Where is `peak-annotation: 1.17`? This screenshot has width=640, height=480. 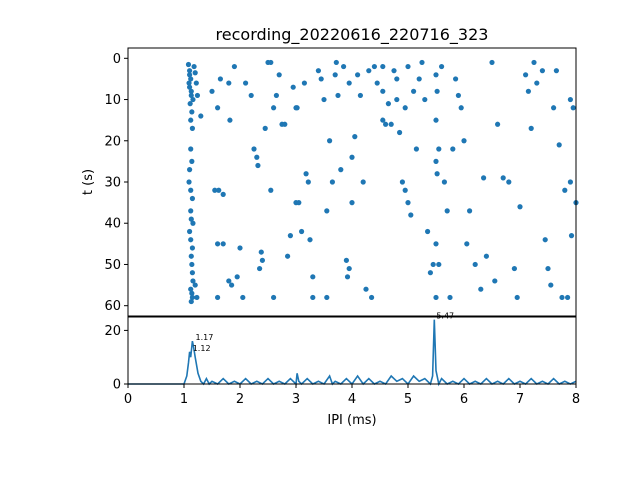
peak-annotation: 1.17 is located at coordinates (205, 337).